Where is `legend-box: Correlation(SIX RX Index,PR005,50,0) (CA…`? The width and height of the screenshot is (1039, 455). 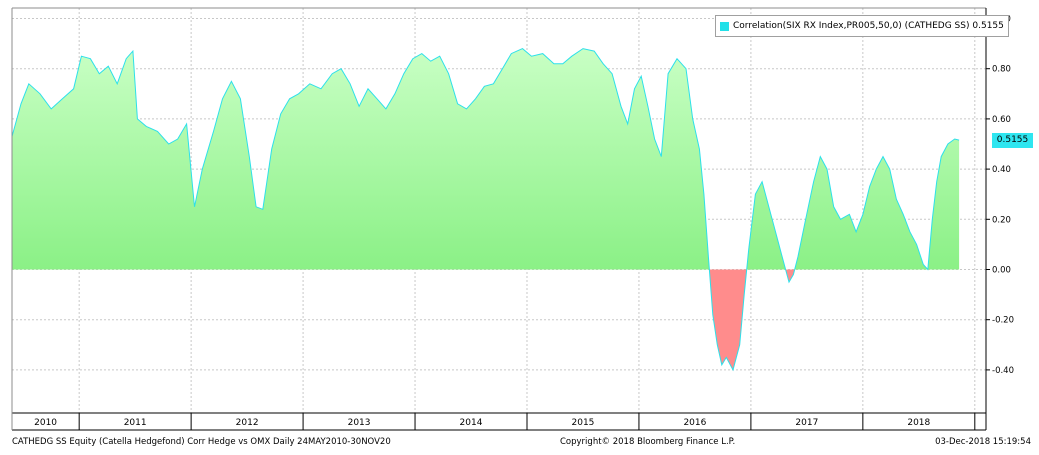
legend-box: Correlation(SIX RX Index,PR005,50,0) (CA… is located at coordinates (862, 26).